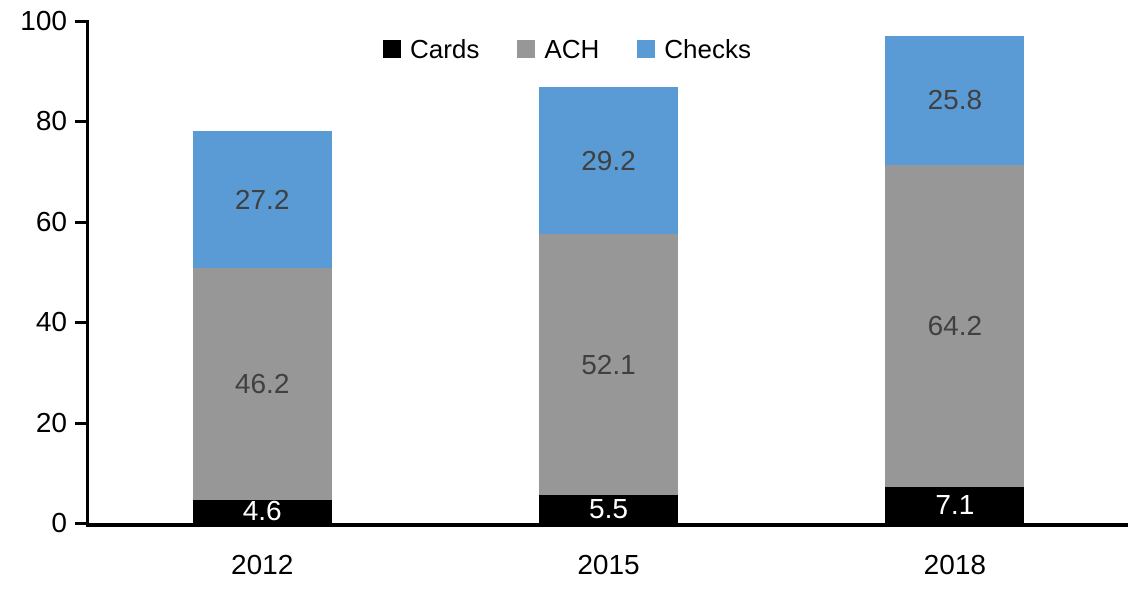 The image size is (1134, 599). What do you see at coordinates (87, 272) in the screenshot?
I see `y-axis-line` at bounding box center [87, 272].